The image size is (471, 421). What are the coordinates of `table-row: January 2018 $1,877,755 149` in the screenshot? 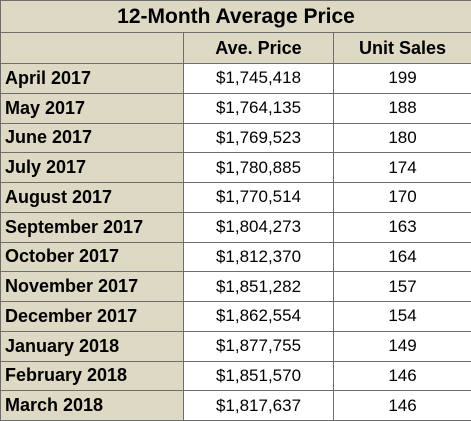 It's located at (235, 346).